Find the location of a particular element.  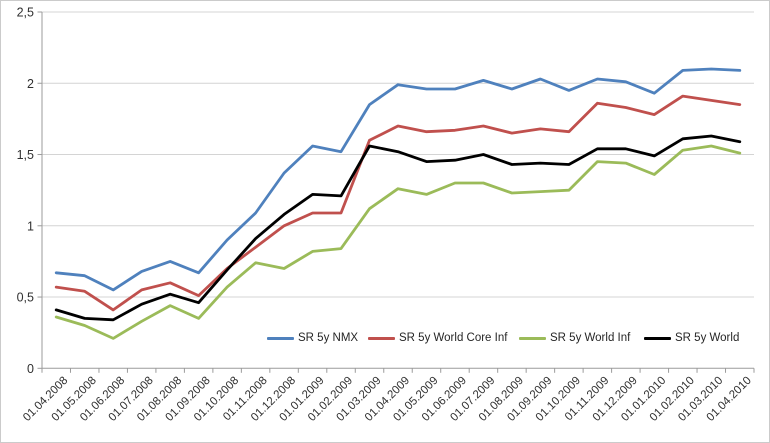

y-axis-label: 1 is located at coordinates (30, 226).